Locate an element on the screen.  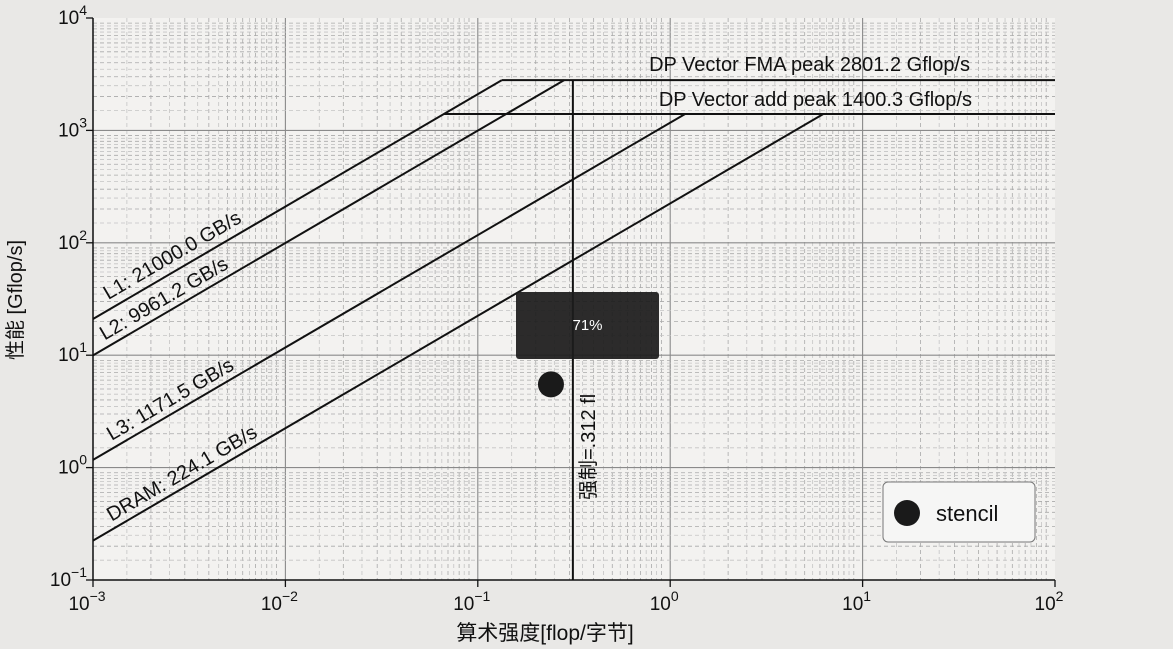
x-tick-label: 10¹ is located at coordinates (856, 601).